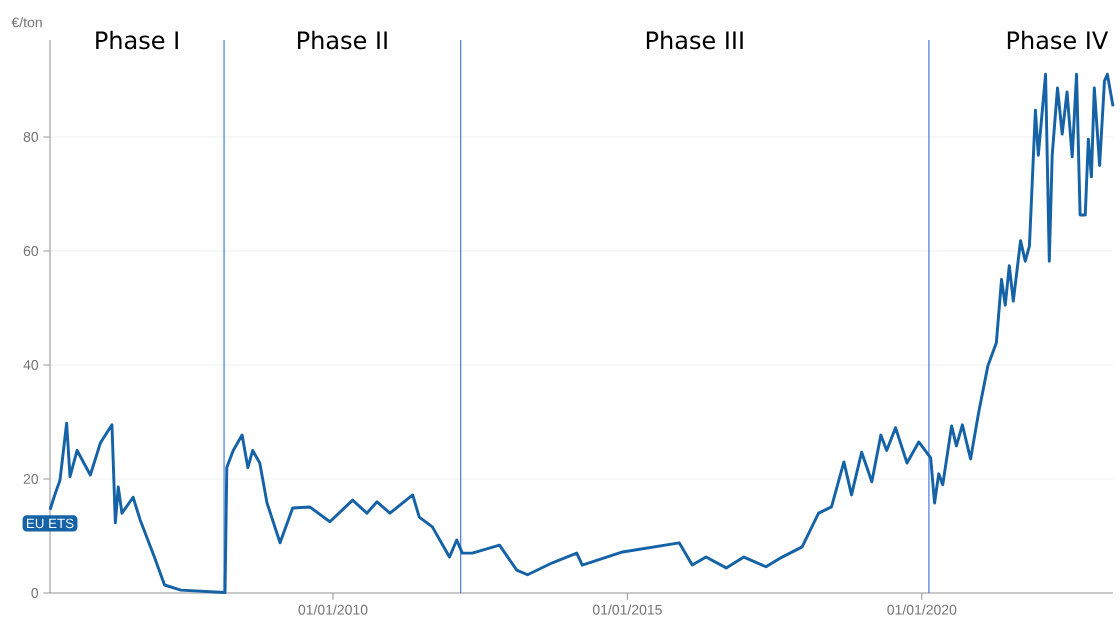 The image size is (1120, 619). What do you see at coordinates (342, 40) in the screenshot?
I see `annotation: Phase II` at bounding box center [342, 40].